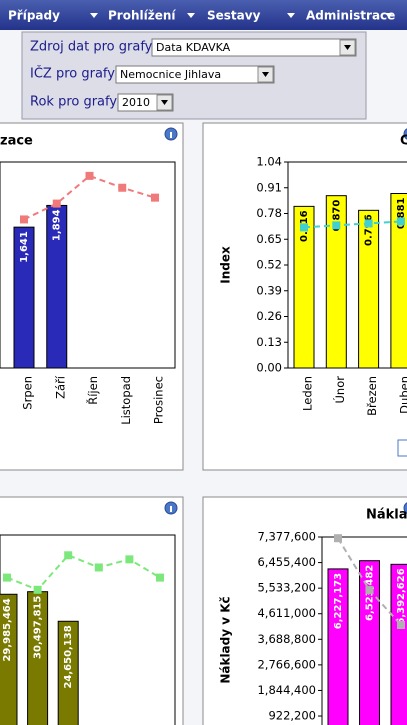  Describe the element at coordinates (159, 400) in the screenshot. I see `x-tick-label: Prosinec` at that location.